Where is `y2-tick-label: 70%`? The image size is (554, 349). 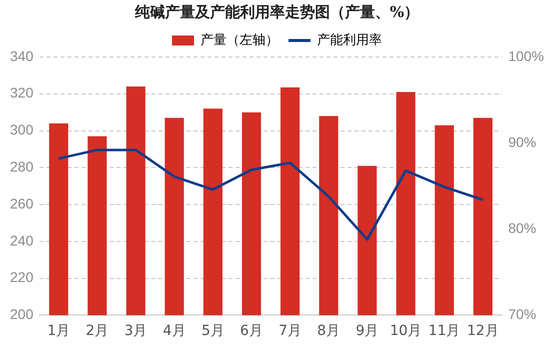
y2-tick-label: 70% is located at coordinates (522, 314).